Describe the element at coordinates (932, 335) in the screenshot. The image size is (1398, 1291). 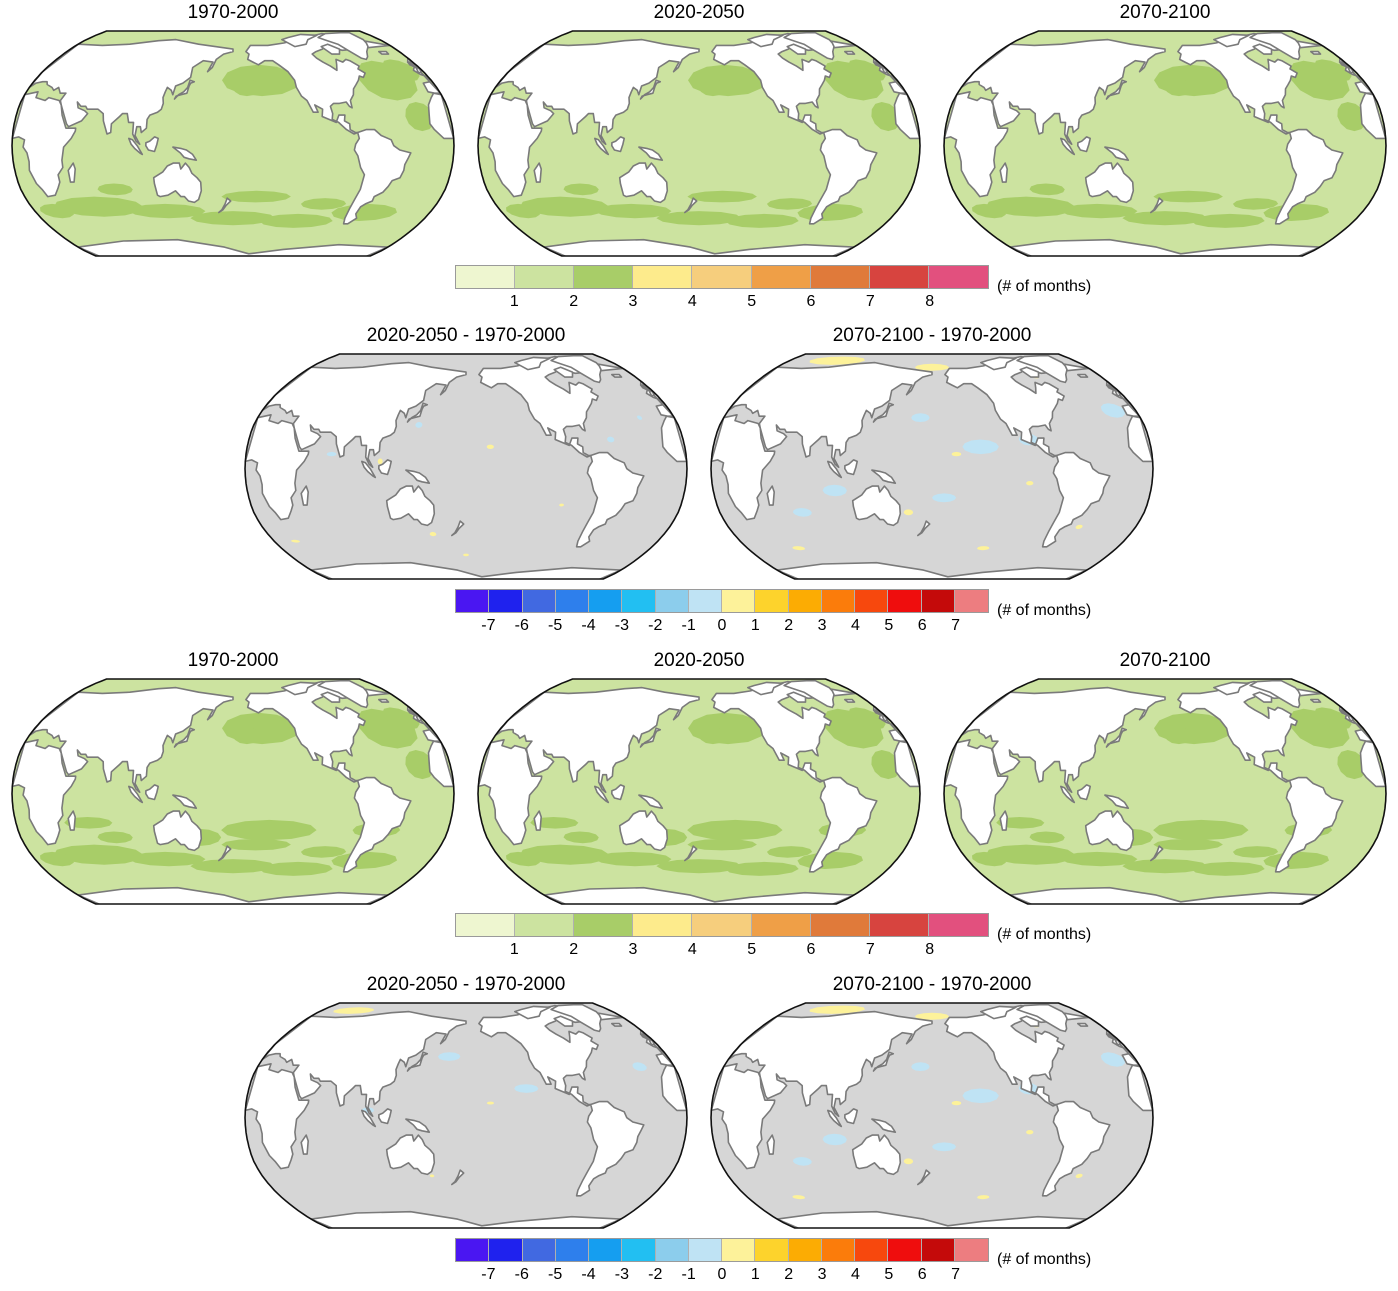
I see `map-title: 2070-2100 - 1970-2000` at that location.